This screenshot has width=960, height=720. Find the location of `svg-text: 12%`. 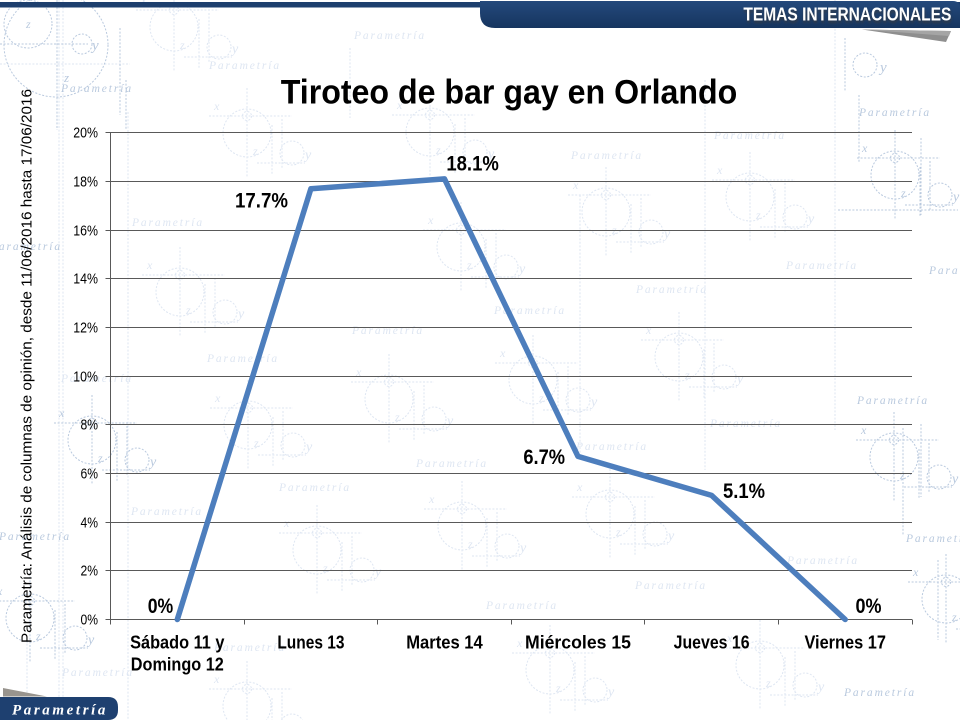

svg-text: 12% is located at coordinates (85, 329).